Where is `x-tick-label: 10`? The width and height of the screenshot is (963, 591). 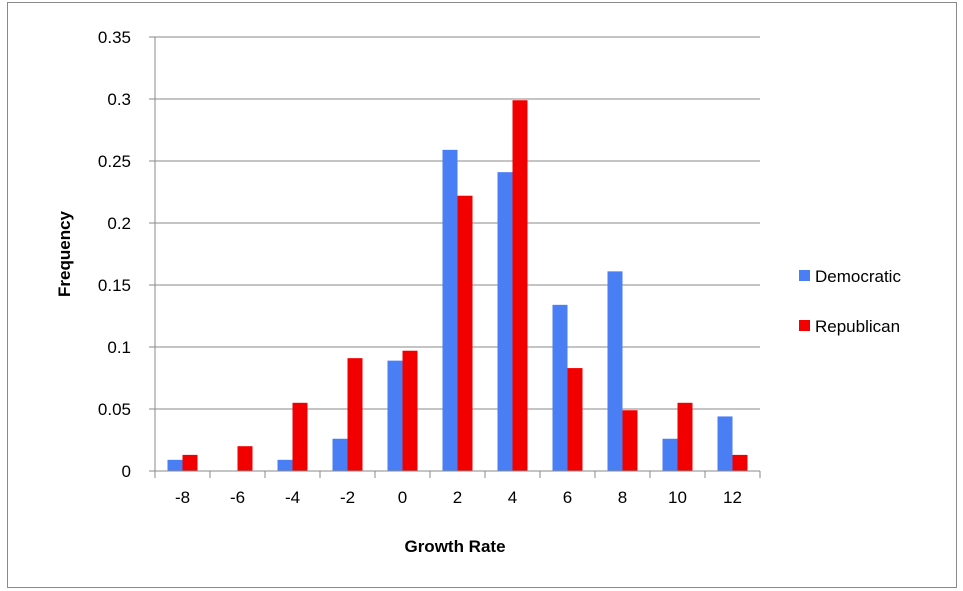 x-tick-label: 10 is located at coordinates (677, 497).